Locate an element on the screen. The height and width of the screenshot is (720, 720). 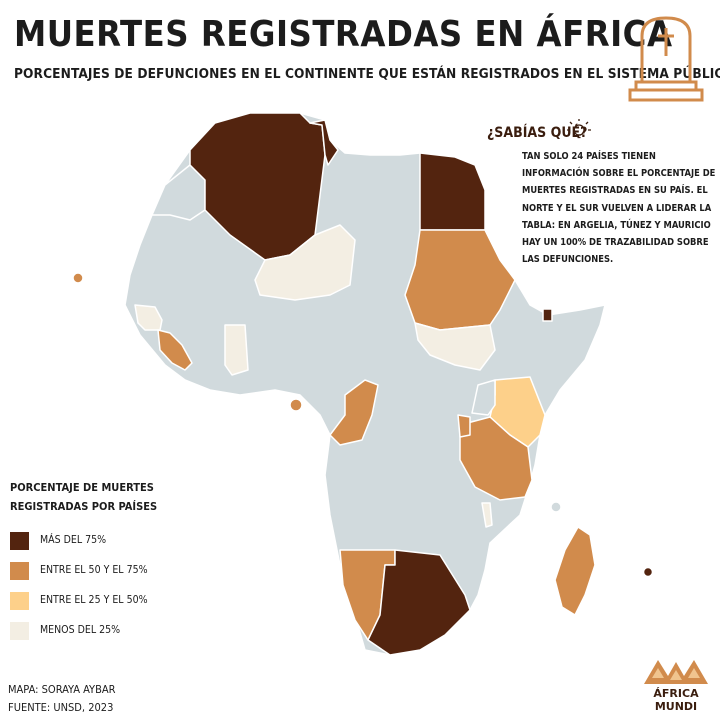
region-uganda is located at coordinates (483, 397).